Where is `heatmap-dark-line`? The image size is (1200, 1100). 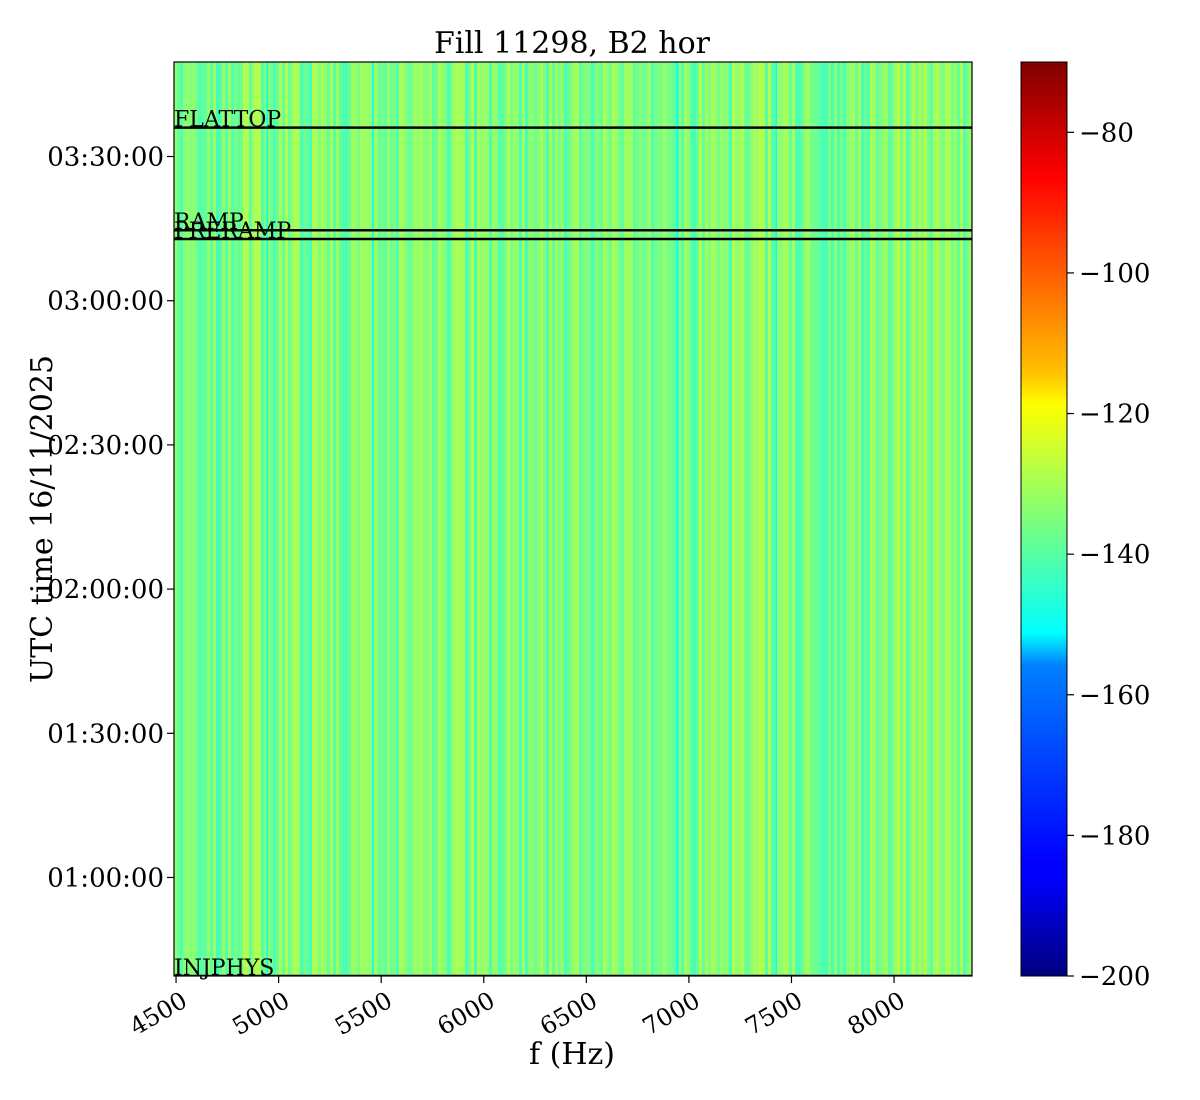 heatmap-dark-line is located at coordinates (677, 519).